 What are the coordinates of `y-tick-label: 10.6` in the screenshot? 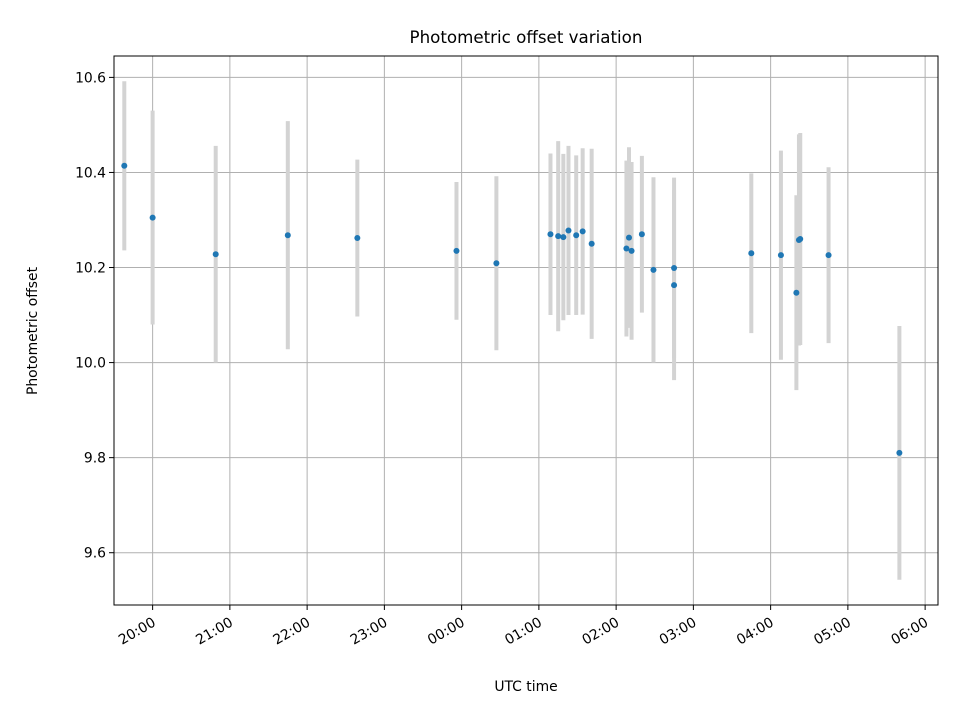 It's located at (90, 78).